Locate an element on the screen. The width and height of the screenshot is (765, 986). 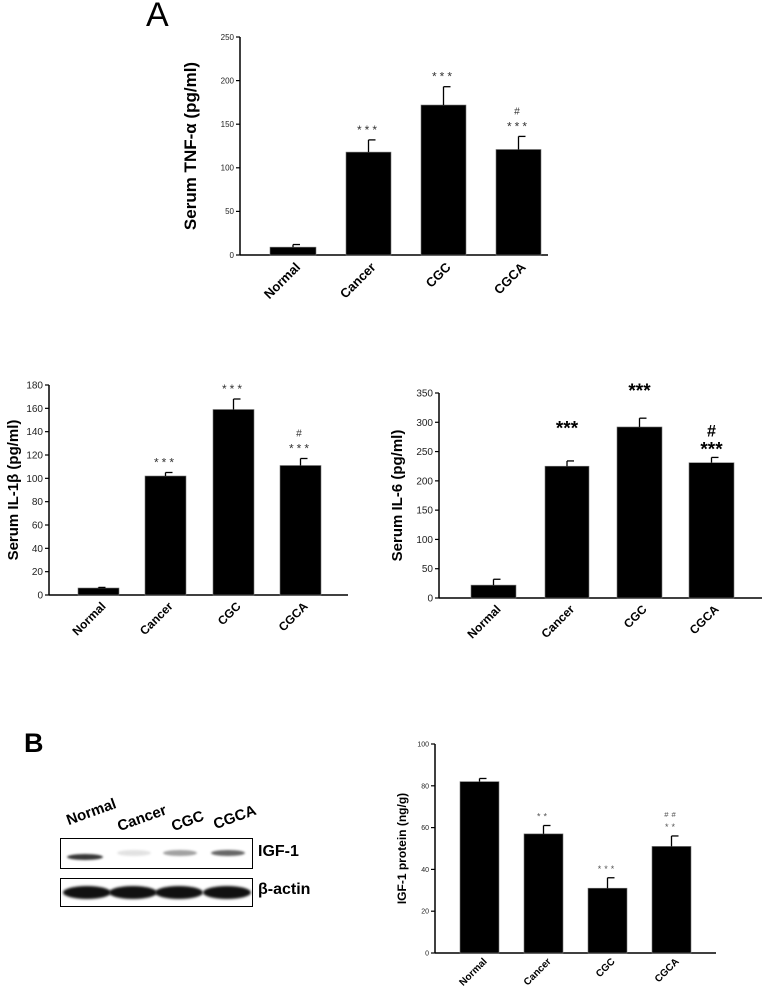
blot-actin-image is located at coordinates (156, 892).